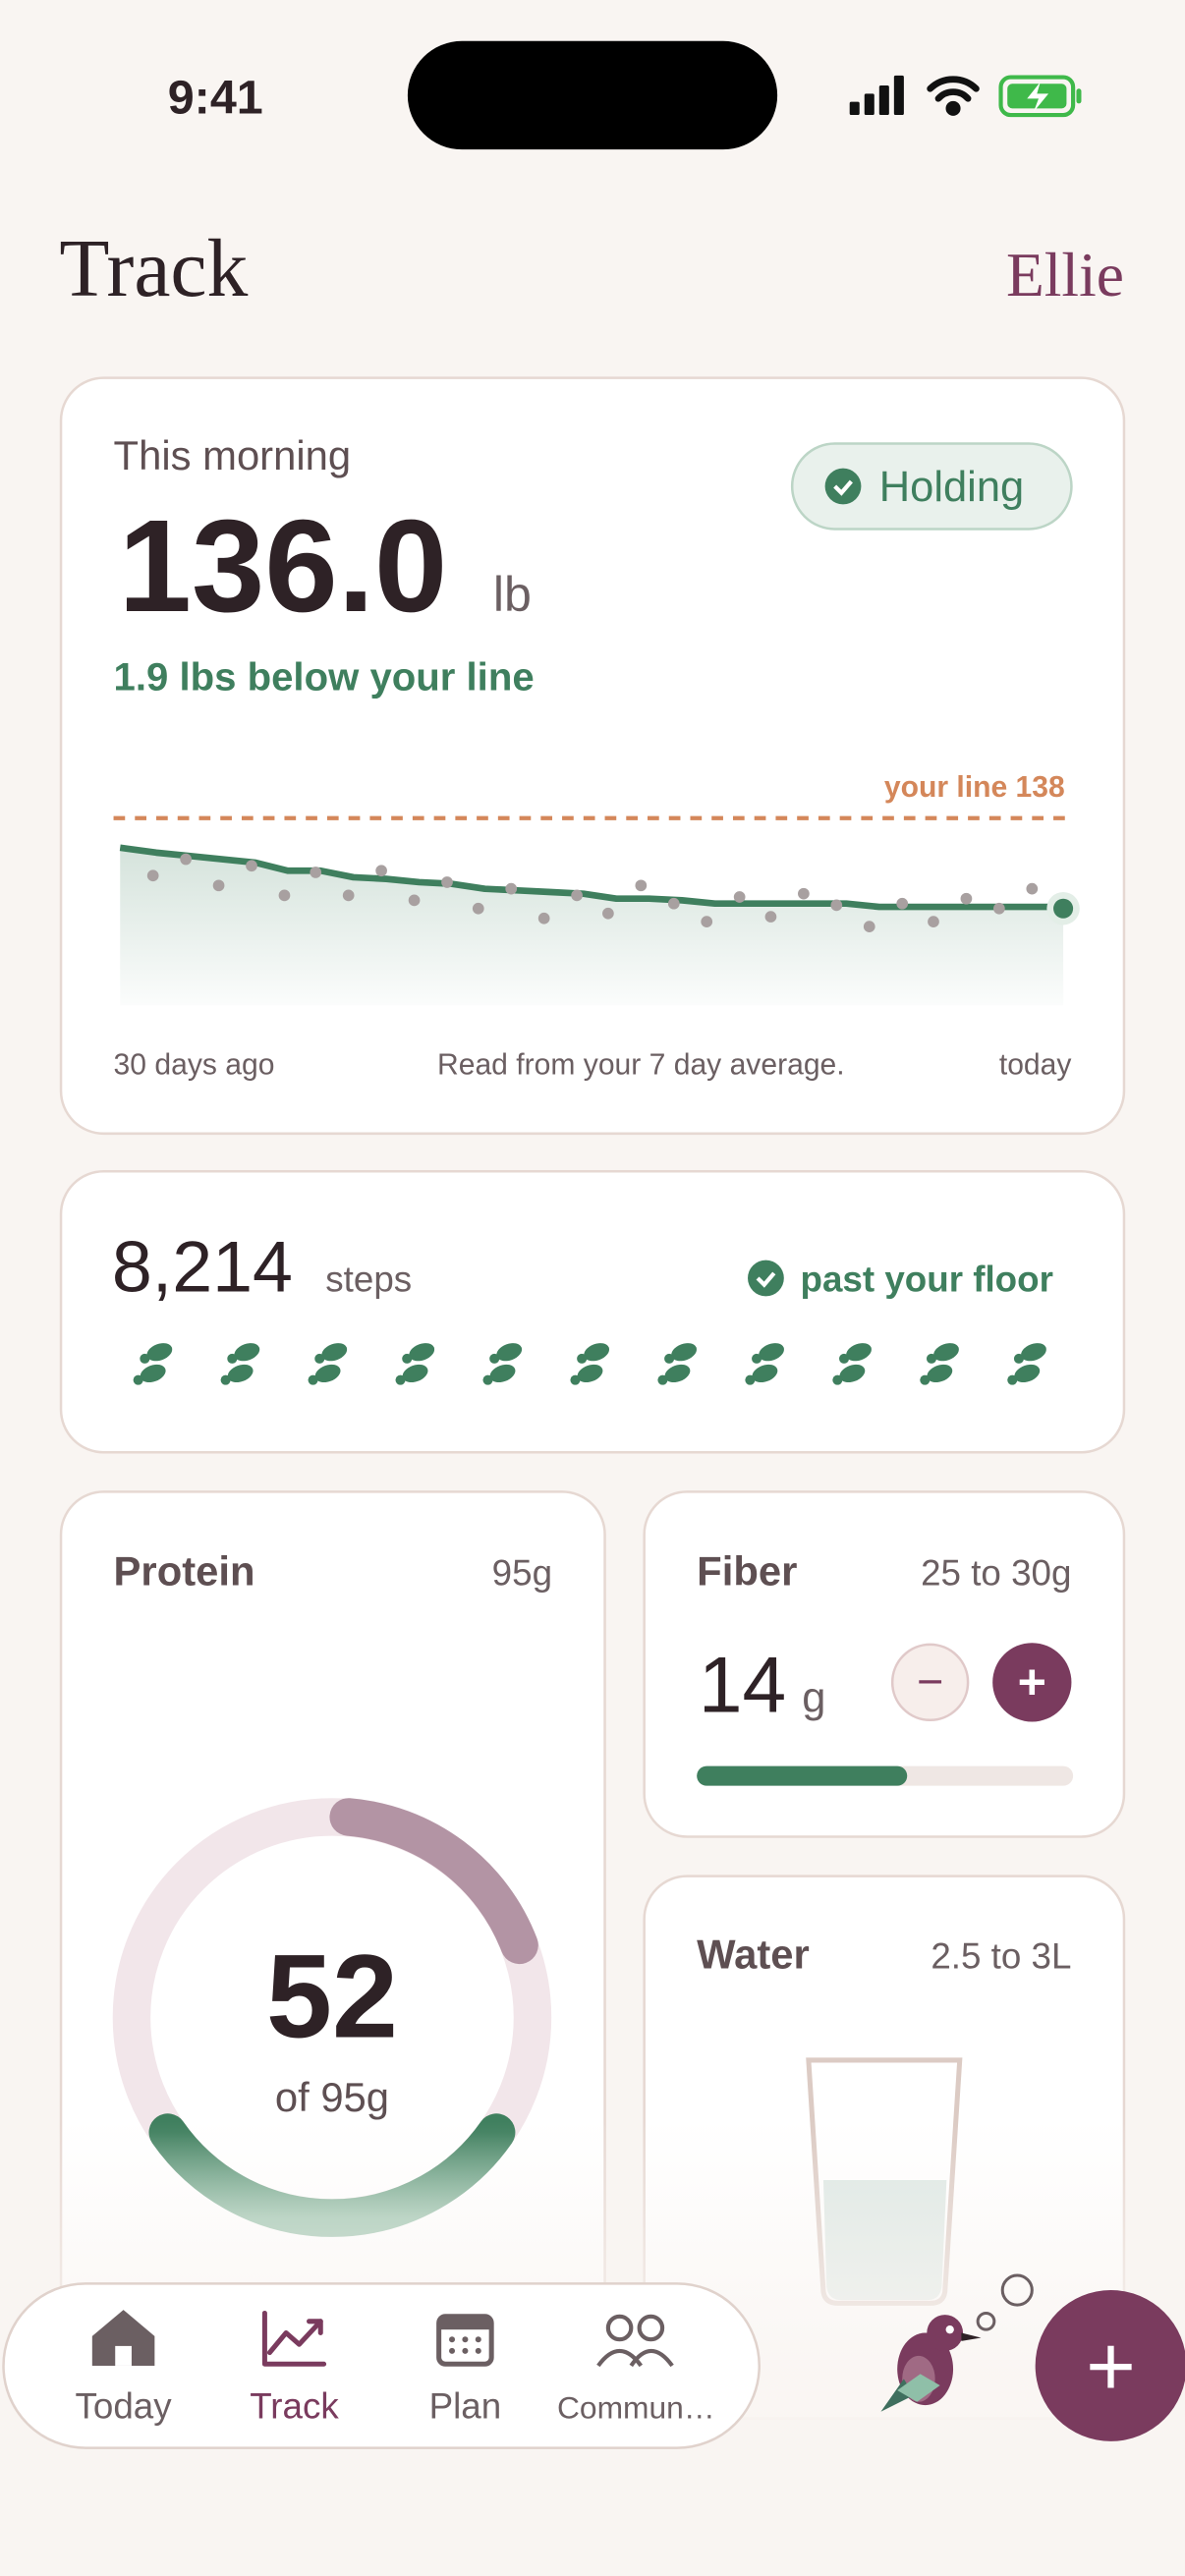 The width and height of the screenshot is (1185, 2576). I want to click on tab-icon-plan, so click(465, 2340).